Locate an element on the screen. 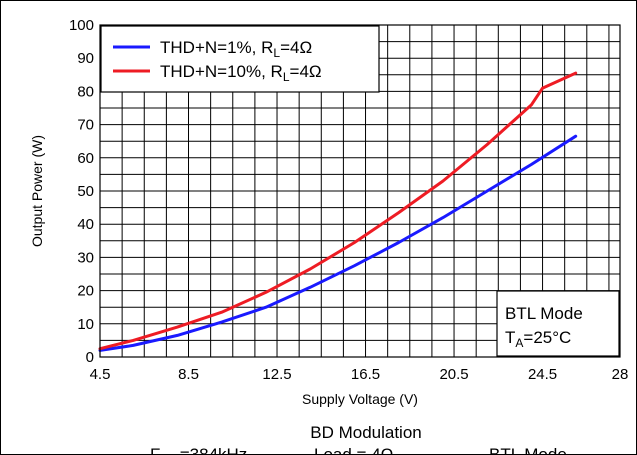 Image resolution: width=637 pixels, height=455 pixels. x-tick-label: 12.5 is located at coordinates (276, 374).